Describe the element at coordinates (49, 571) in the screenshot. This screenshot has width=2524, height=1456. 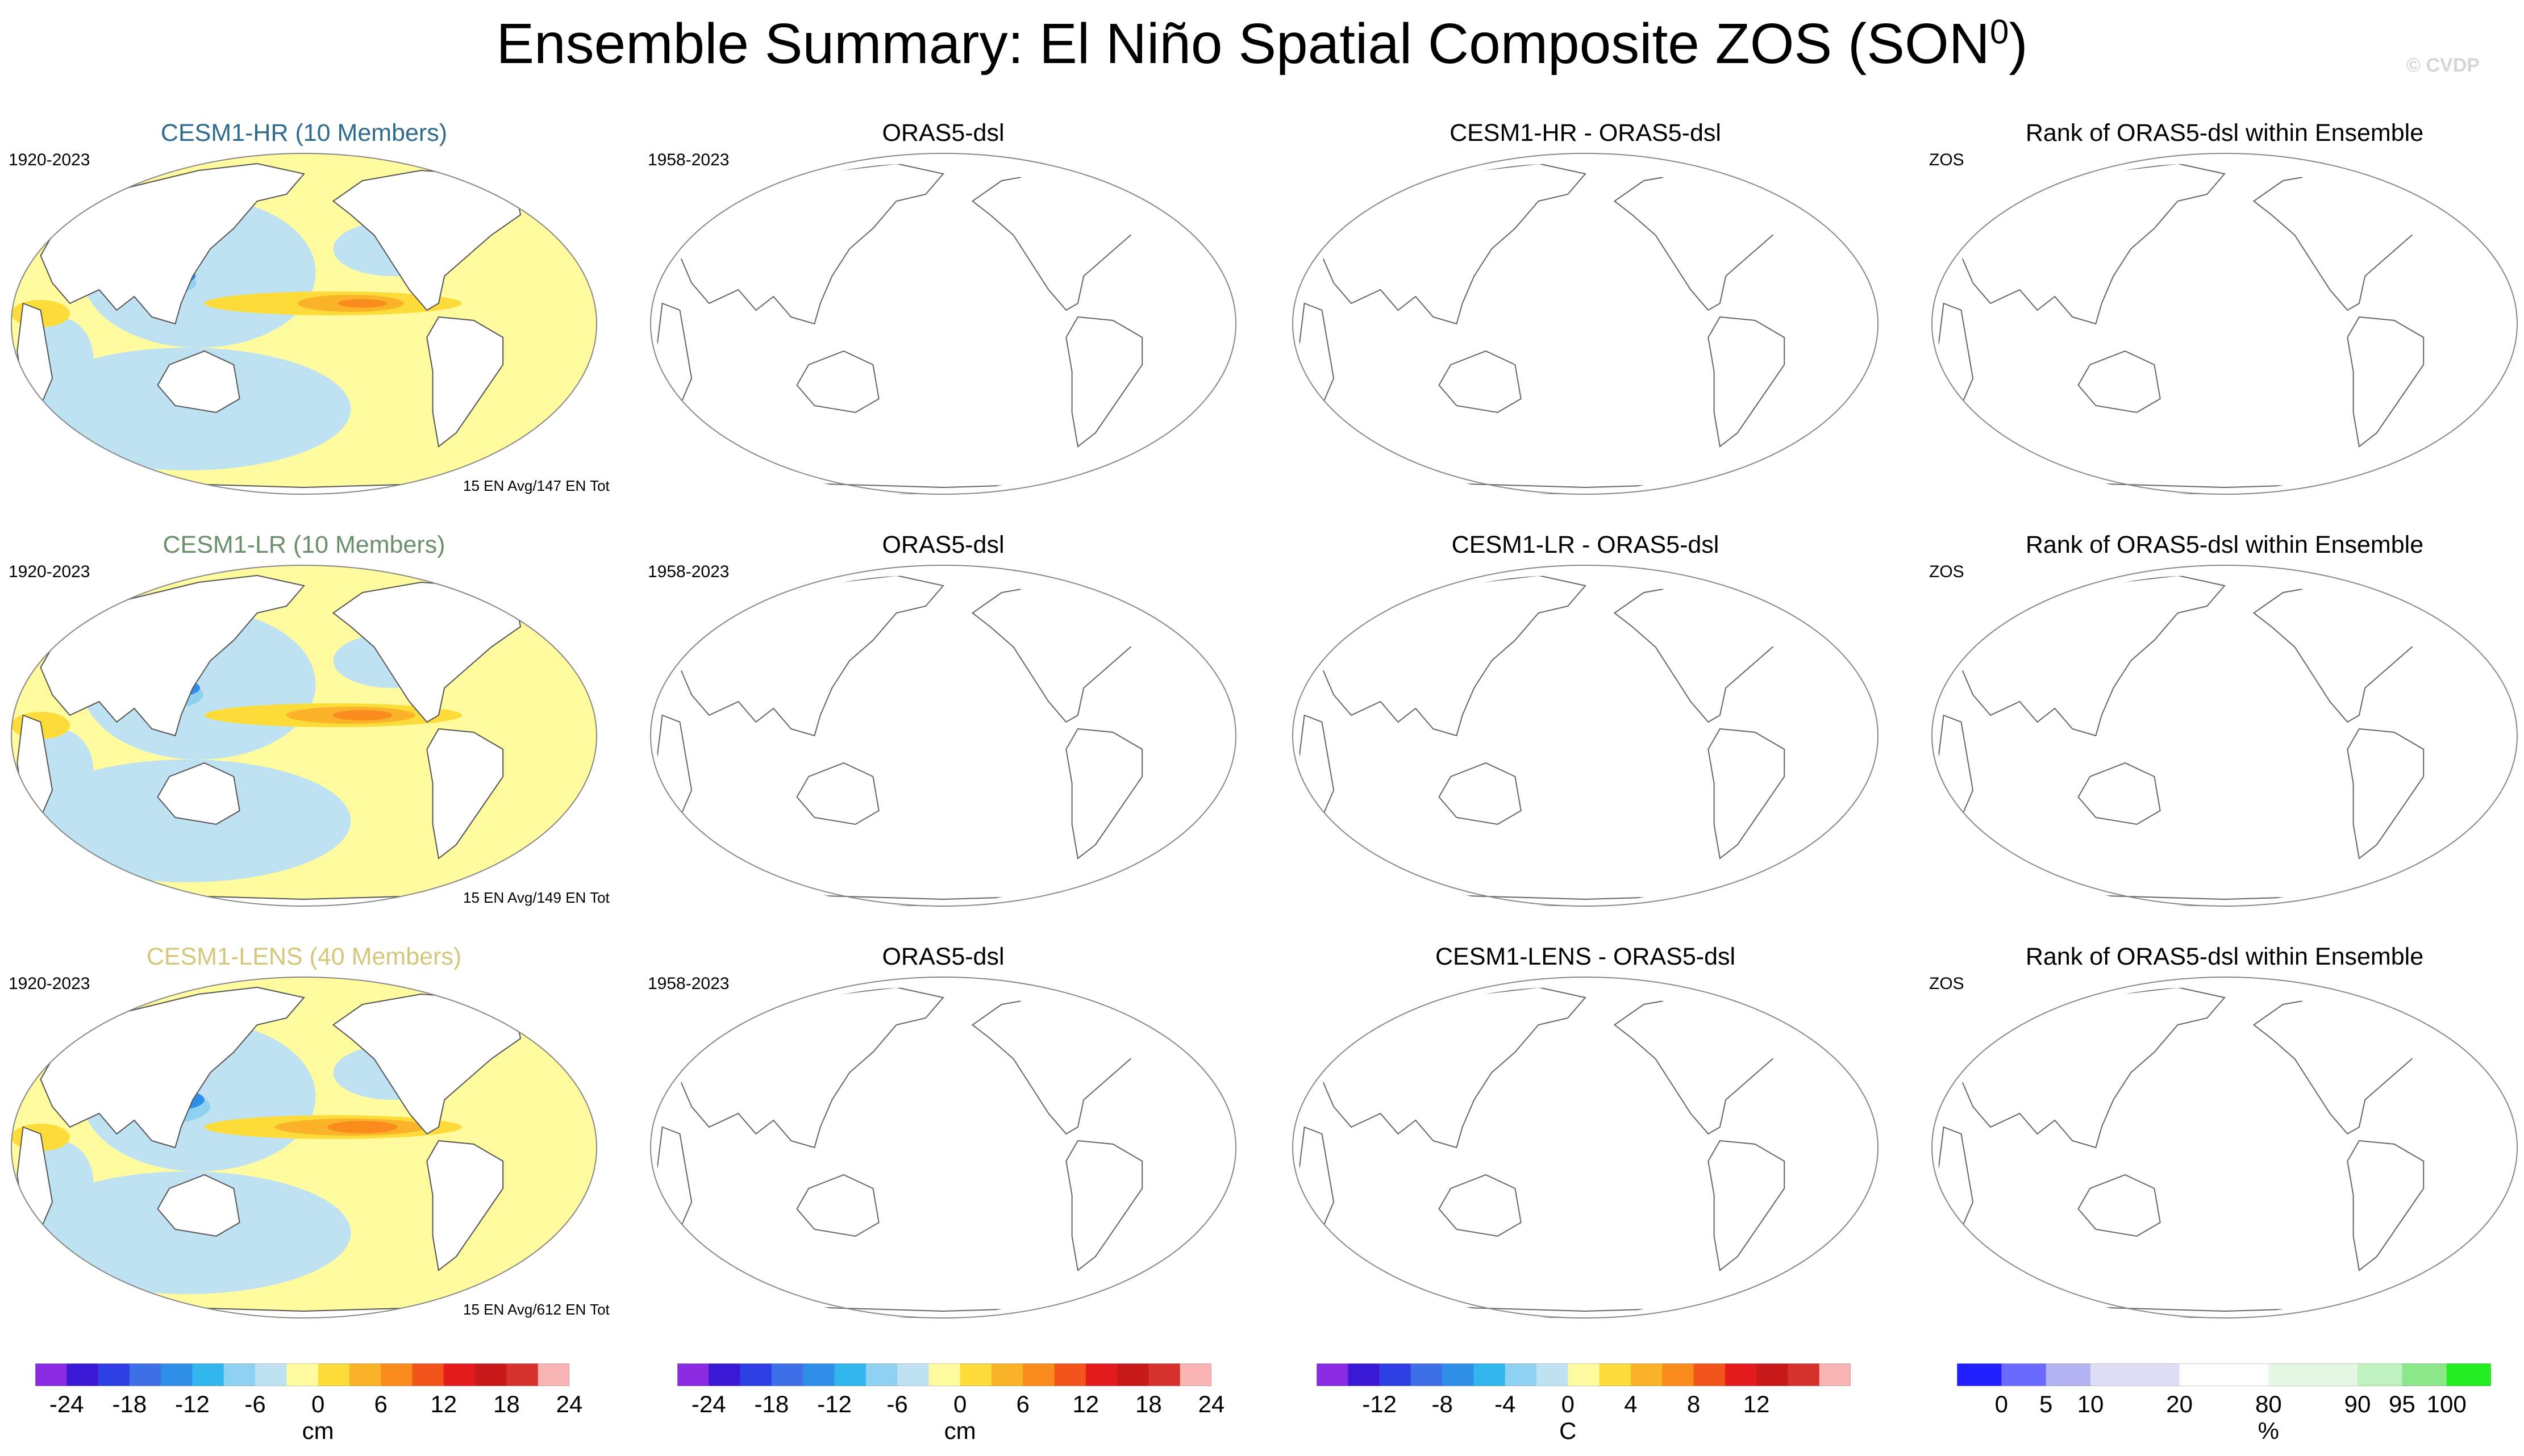
I see `panel-years-model: 1920-2023` at that location.